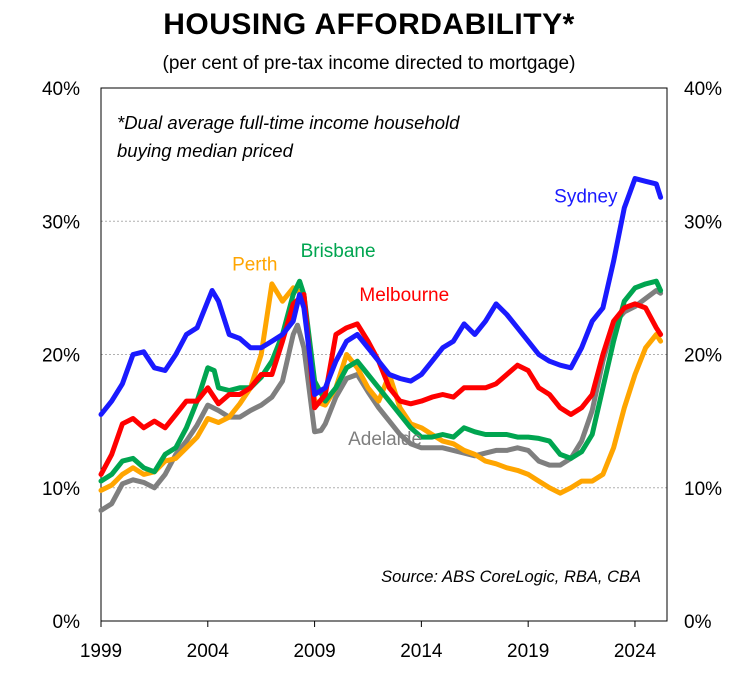 This screenshot has width=738, height=673. I want to click on y-tick-right-40: 40%, so click(703, 89).